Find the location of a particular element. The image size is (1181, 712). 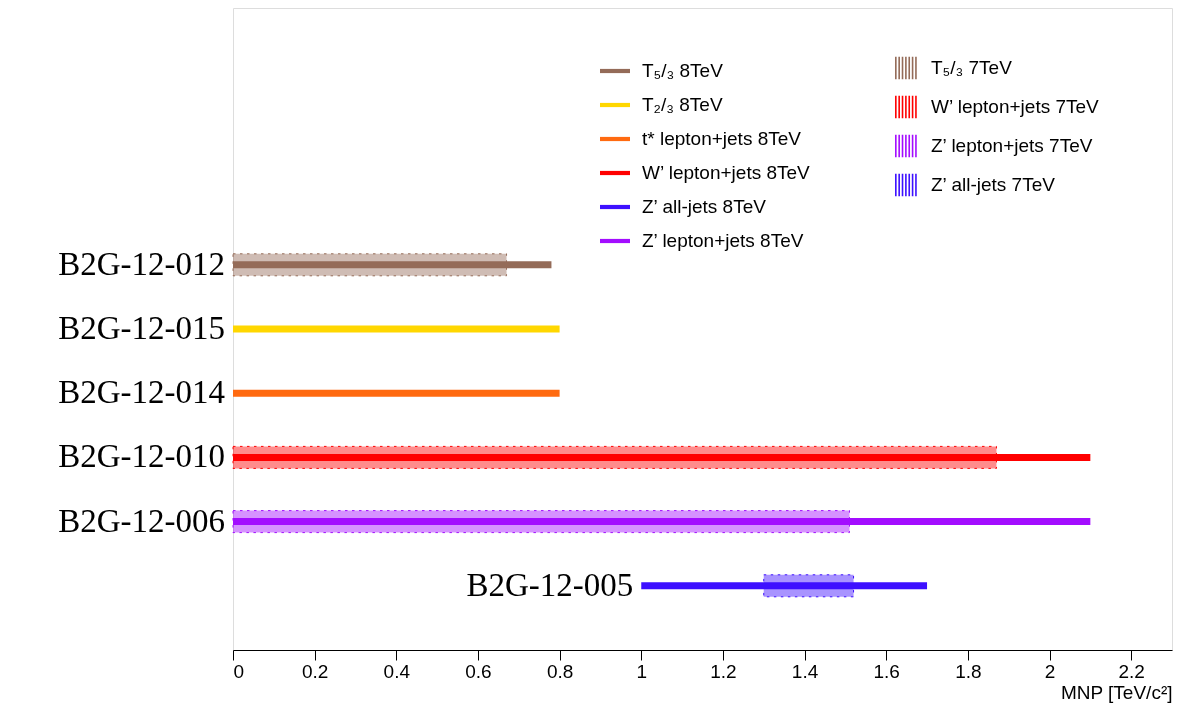

x-axis-title: MNP [TeV/c²] is located at coordinates (1116, 692).